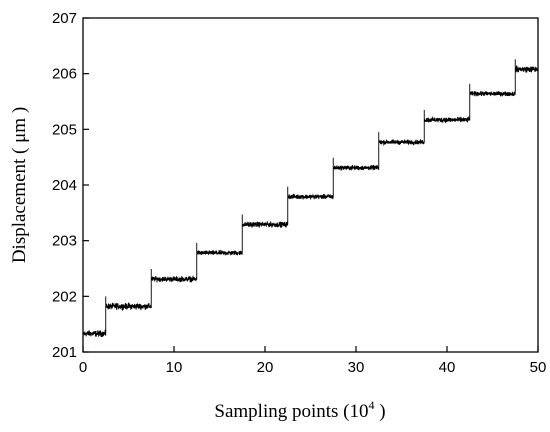 The image size is (550, 432). What do you see at coordinates (64, 74) in the screenshot?
I see `y-tick-label-5: 206` at bounding box center [64, 74].